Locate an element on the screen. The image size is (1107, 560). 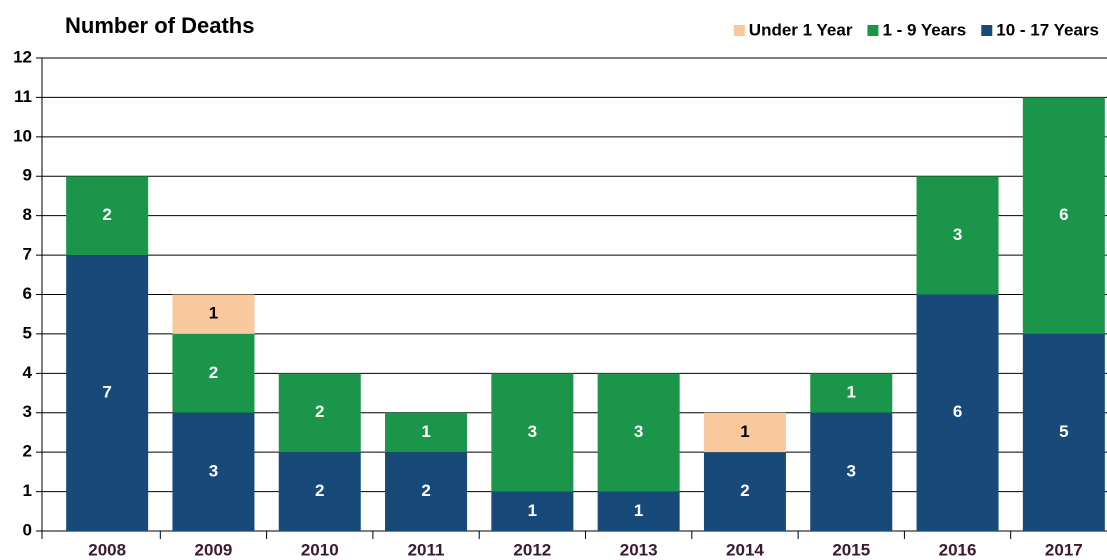
x-tick-label: 2015 is located at coordinates (851, 549).